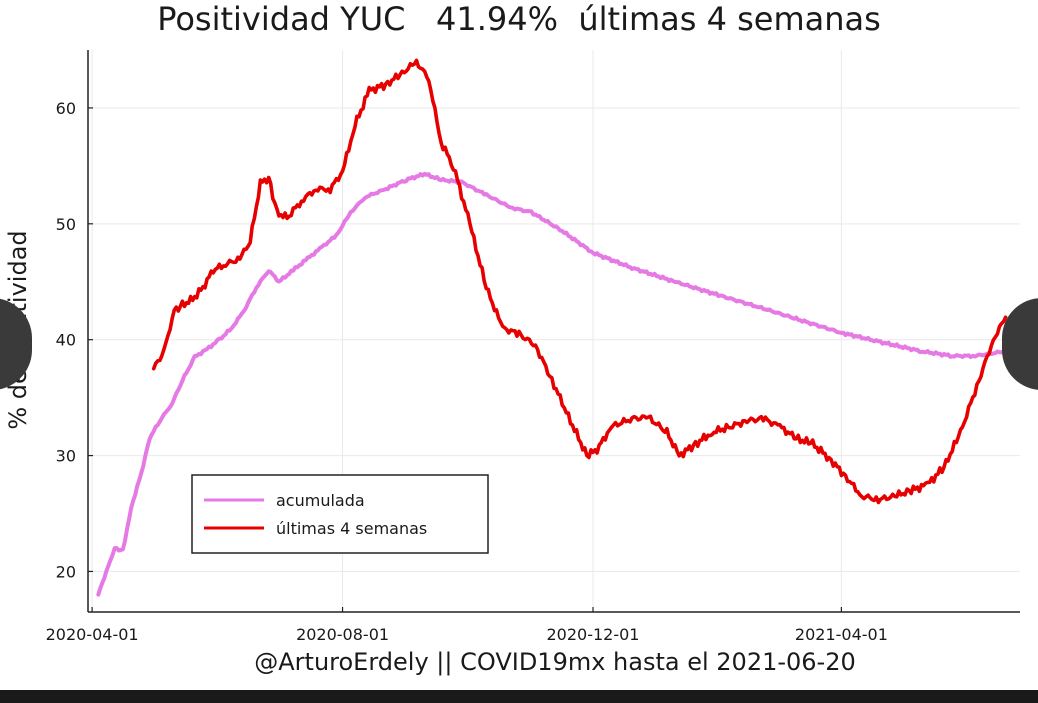  I want to click on y-tick-label: 40, so click(66, 340).